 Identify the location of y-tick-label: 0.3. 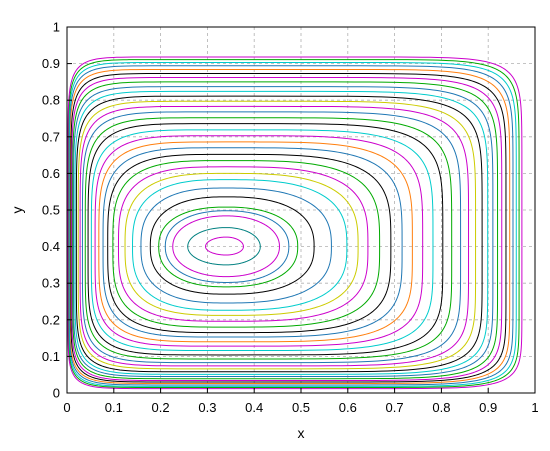
(51, 283).